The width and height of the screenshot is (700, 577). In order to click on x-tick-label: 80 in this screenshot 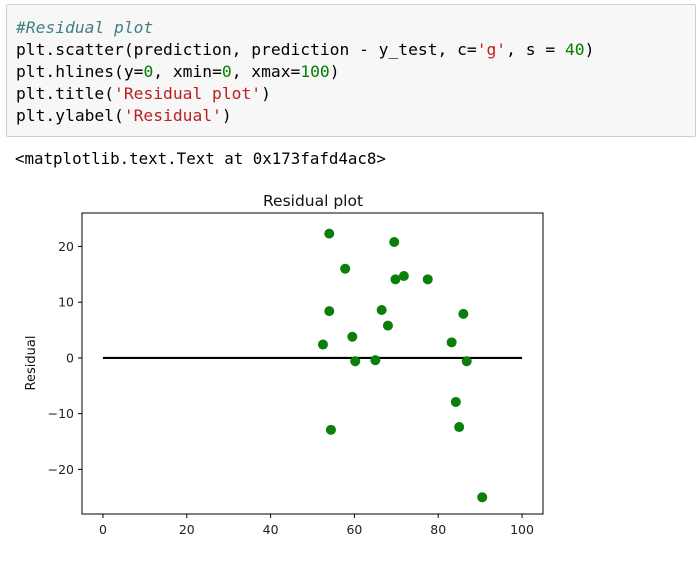, I will do `click(438, 529)`.